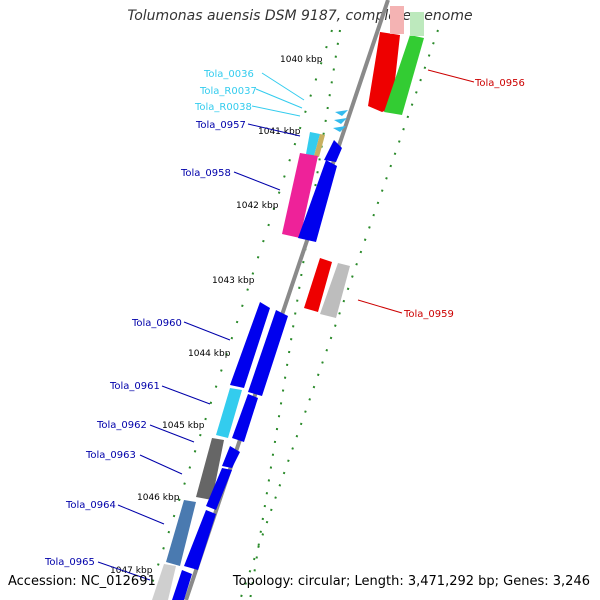 The height and width of the screenshot is (600, 600). I want to click on gene-tola-0961-blue, so click(245, 418).